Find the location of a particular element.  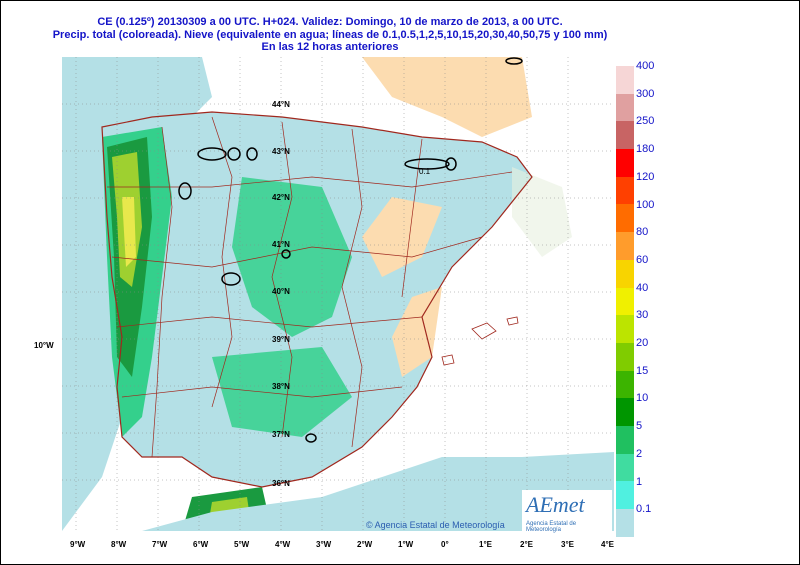

lat-label-36: 36°N is located at coordinates (281, 483).